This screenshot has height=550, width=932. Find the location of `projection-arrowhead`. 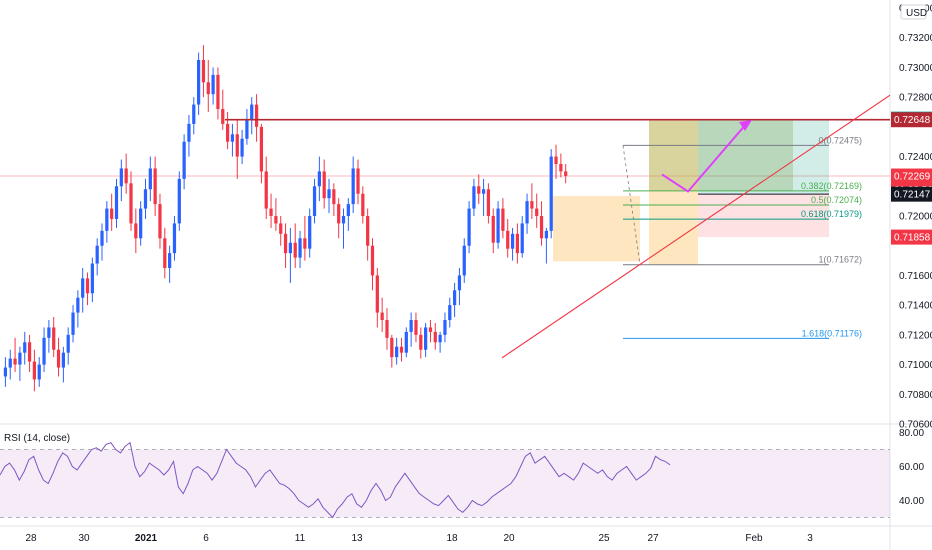

projection-arrowhead is located at coordinates (745, 125).